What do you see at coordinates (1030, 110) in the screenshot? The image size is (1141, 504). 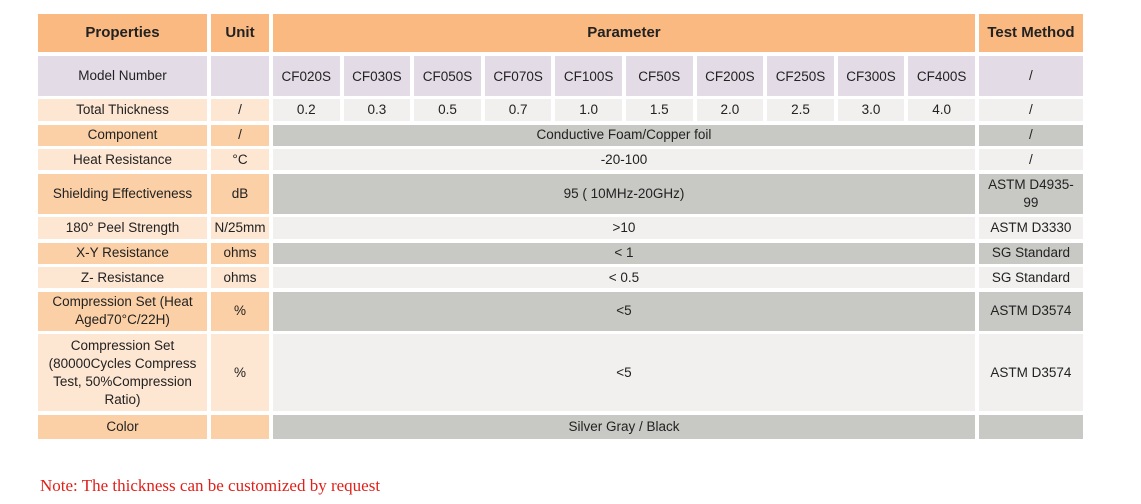 I see `thickness-test: /` at bounding box center [1030, 110].